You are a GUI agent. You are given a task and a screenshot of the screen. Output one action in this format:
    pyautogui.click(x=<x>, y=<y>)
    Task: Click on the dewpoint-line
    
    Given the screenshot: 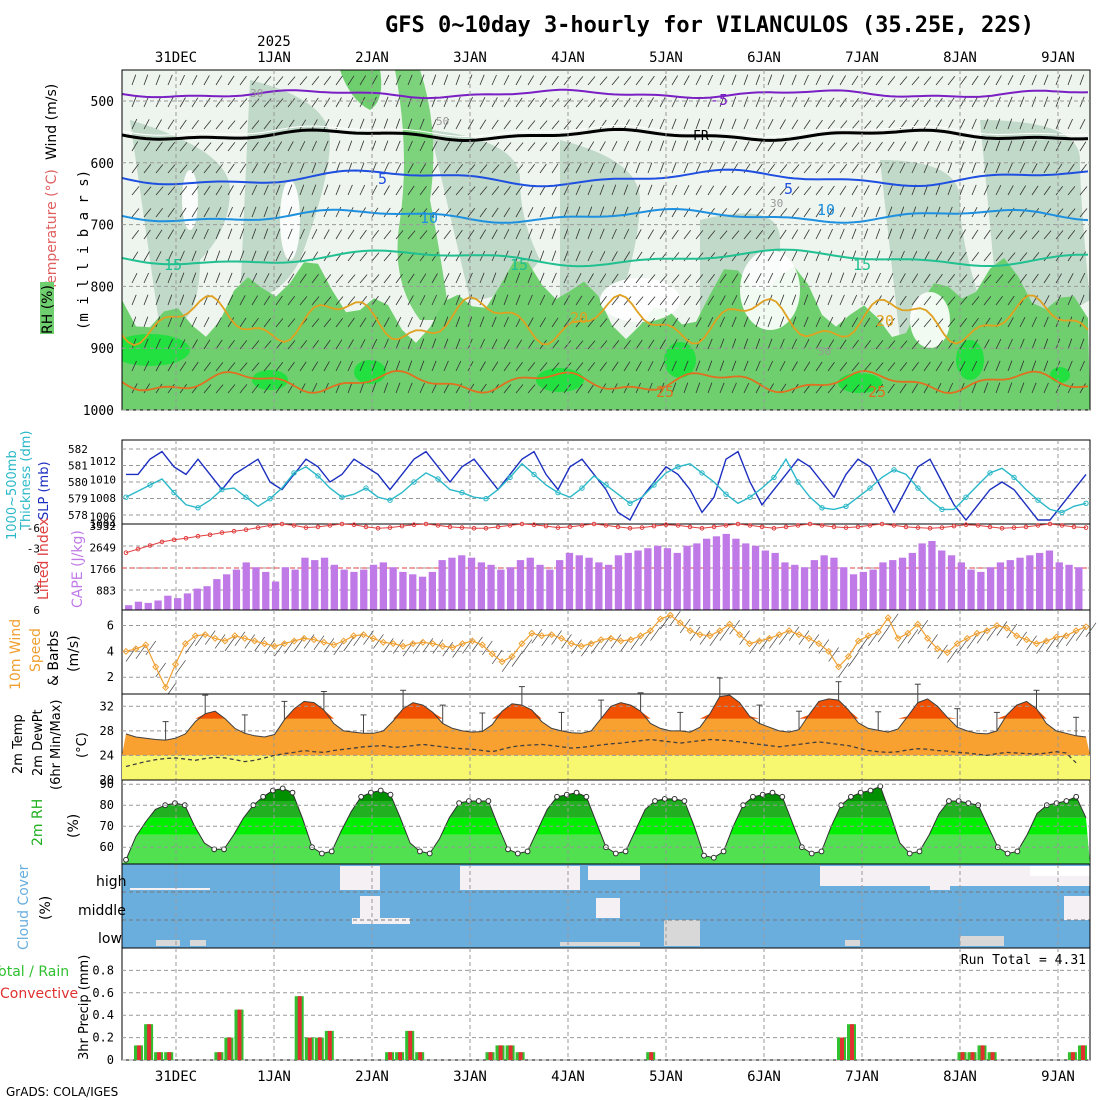 What is the action you would take?
    pyautogui.click(x=601, y=753)
    